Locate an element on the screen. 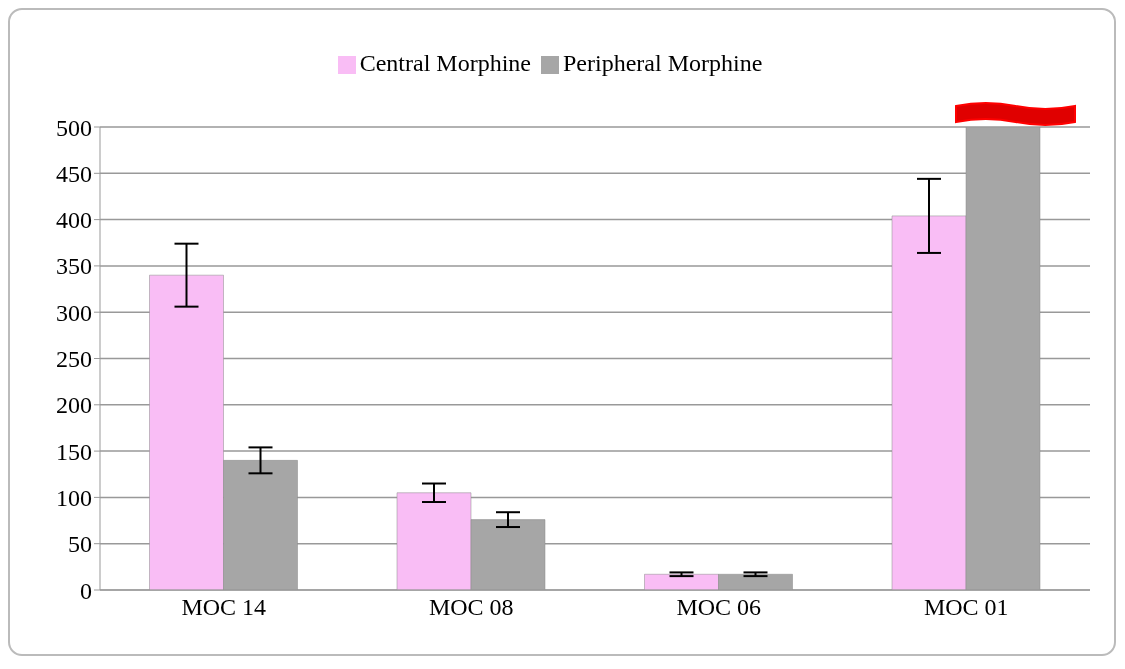 This screenshot has width=1125, height=669. legend-label: Central Morphine is located at coordinates (445, 63).